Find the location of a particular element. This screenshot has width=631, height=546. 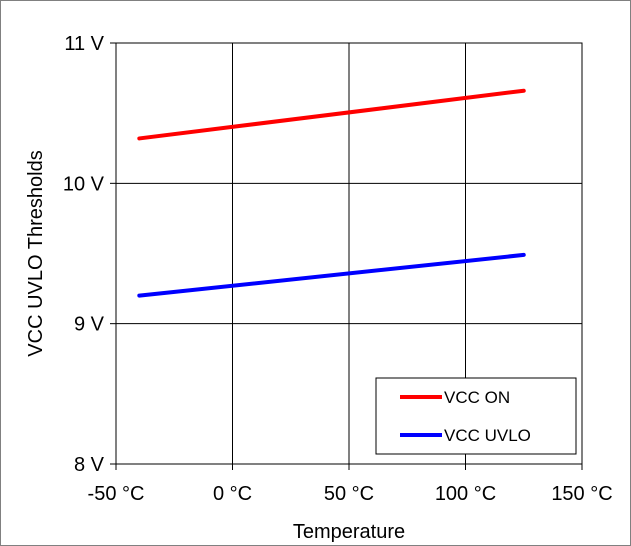

y-axis-title: VCC UVLO Thresholds is located at coordinates (36, 253).